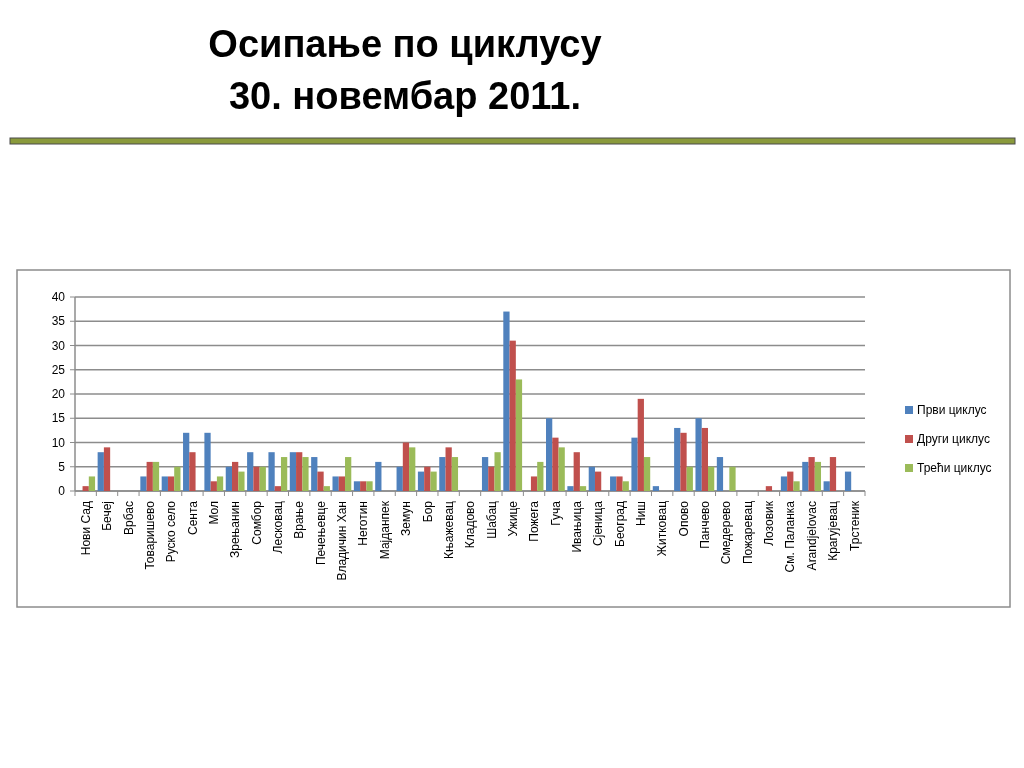  I want to click on y-tick-label: 25, so click(58, 369).